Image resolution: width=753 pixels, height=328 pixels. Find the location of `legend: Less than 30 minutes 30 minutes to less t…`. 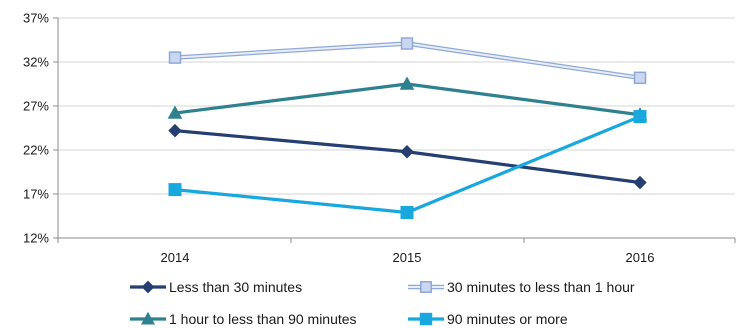

legend: Less than 30 minutes 30 minutes to less t… is located at coordinates (382, 303).